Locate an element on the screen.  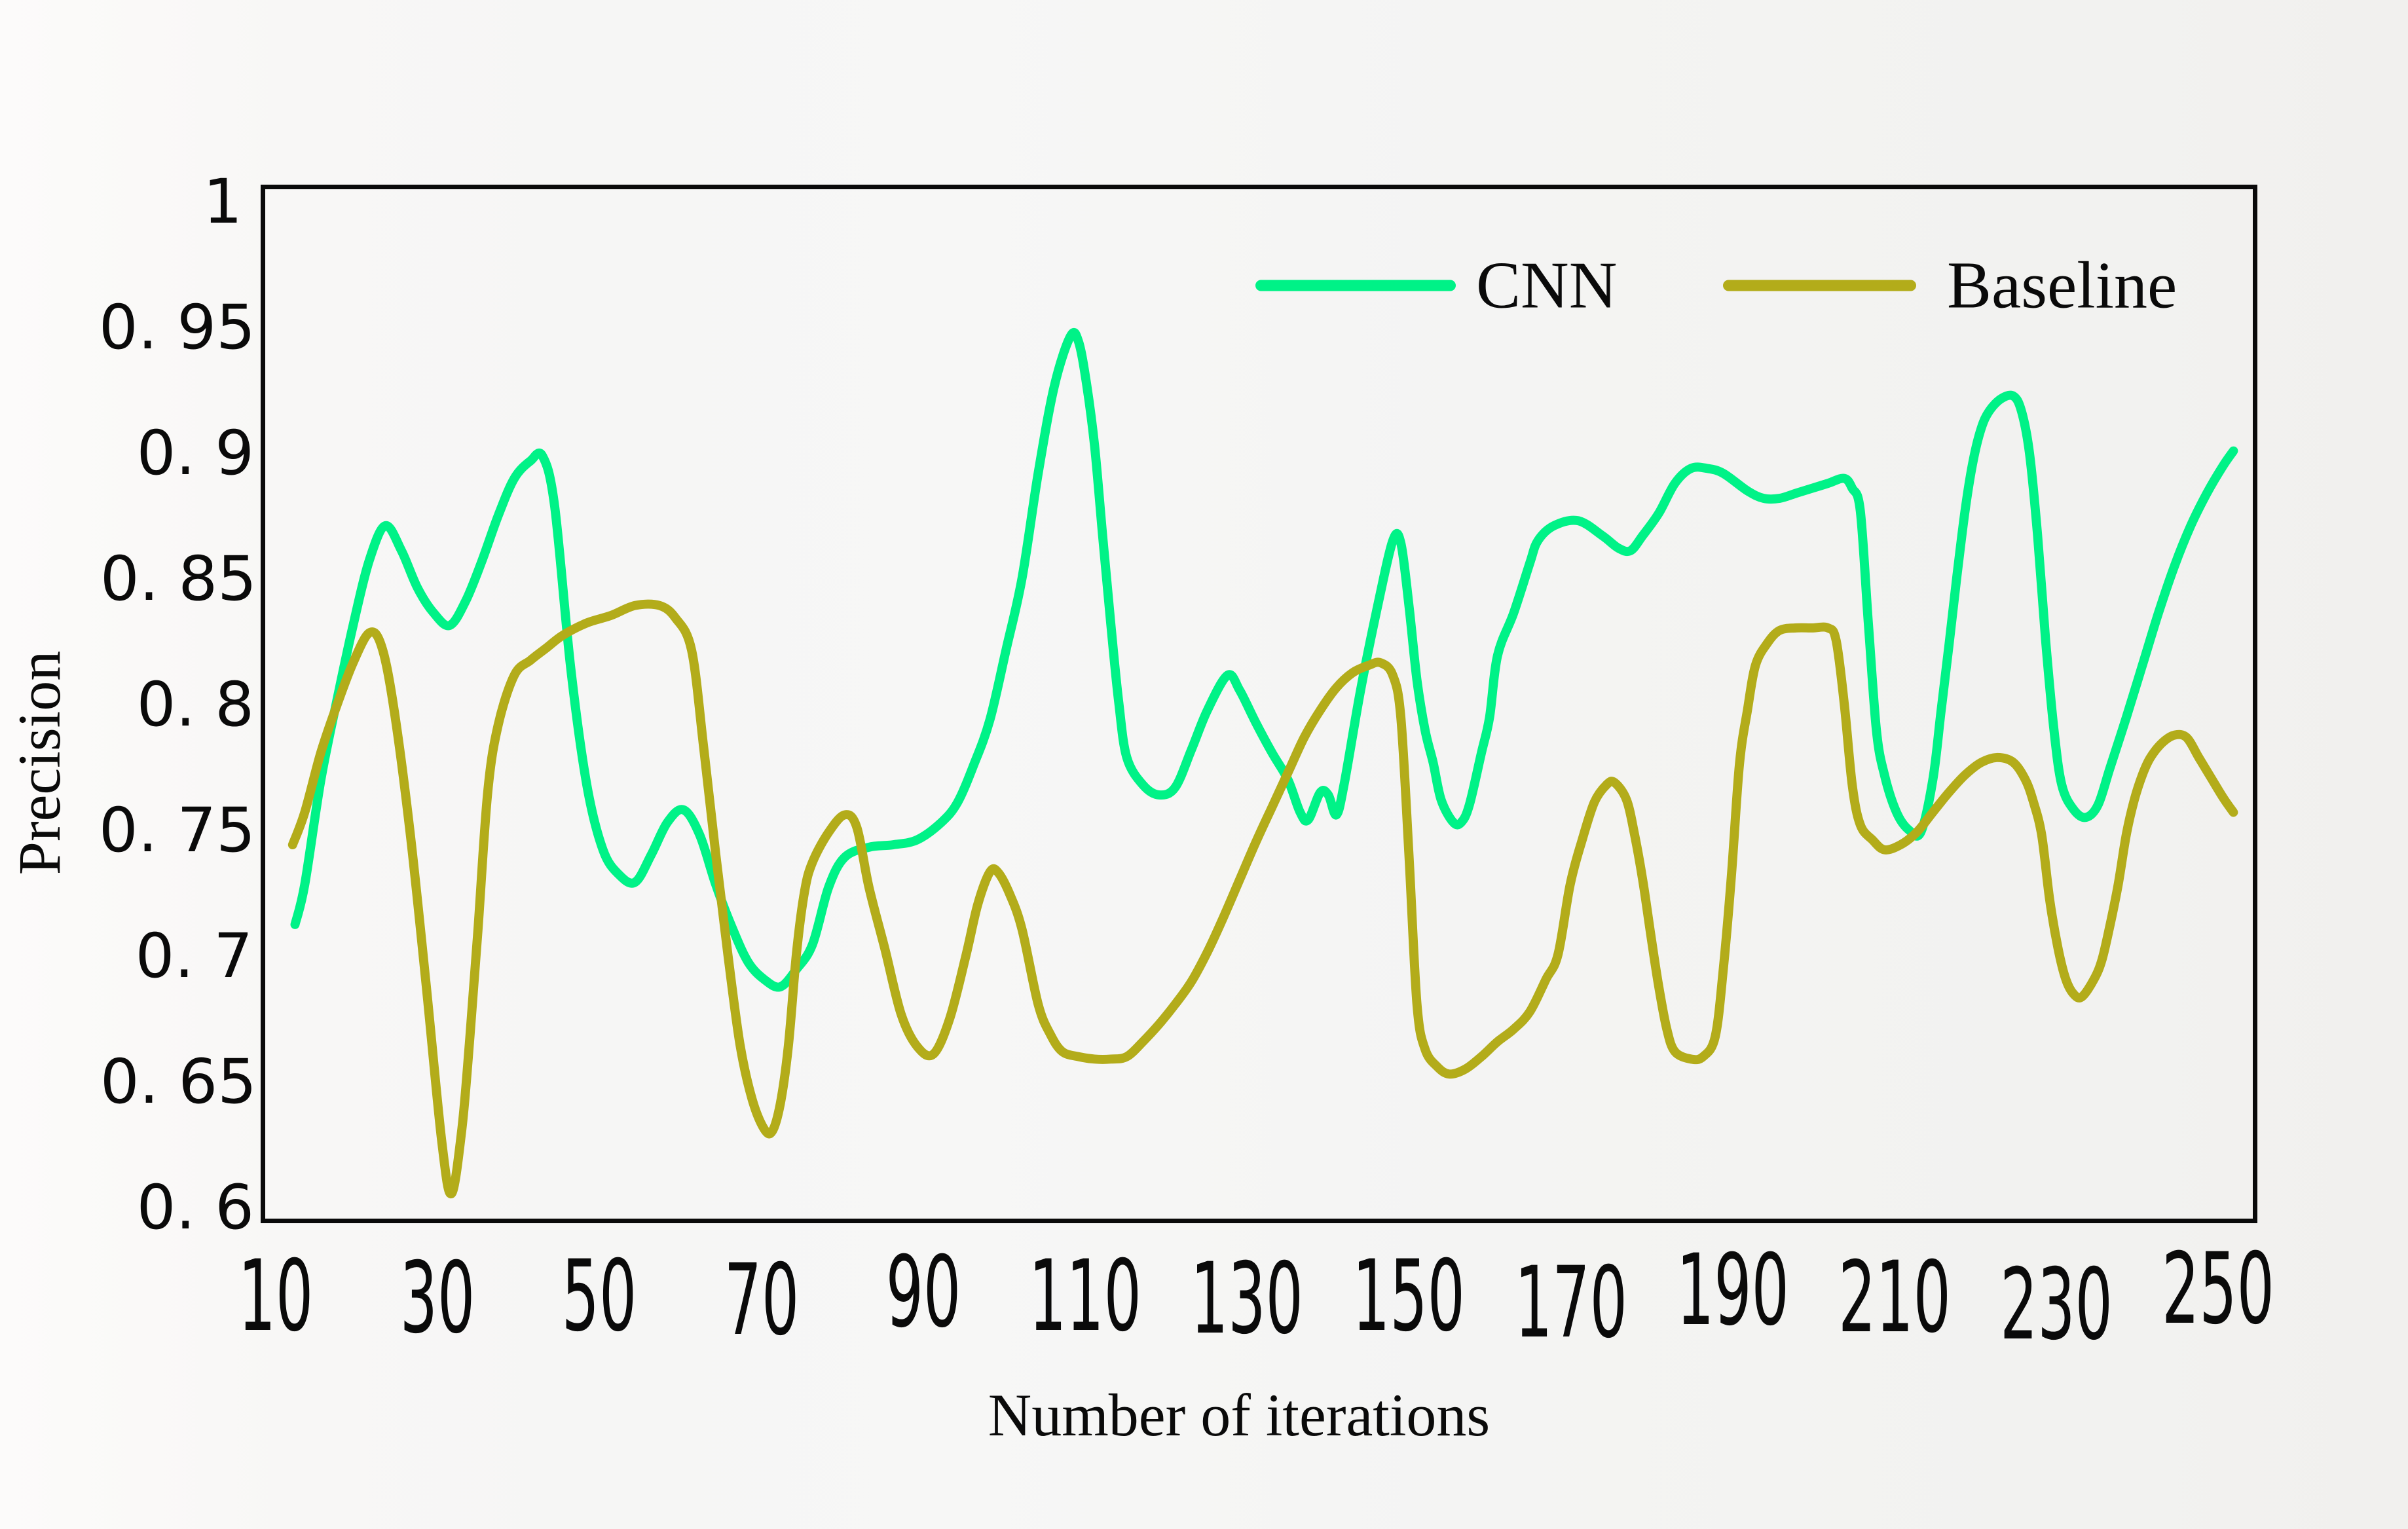
x-tick-label-150: 150 is located at coordinates (1409, 1297).